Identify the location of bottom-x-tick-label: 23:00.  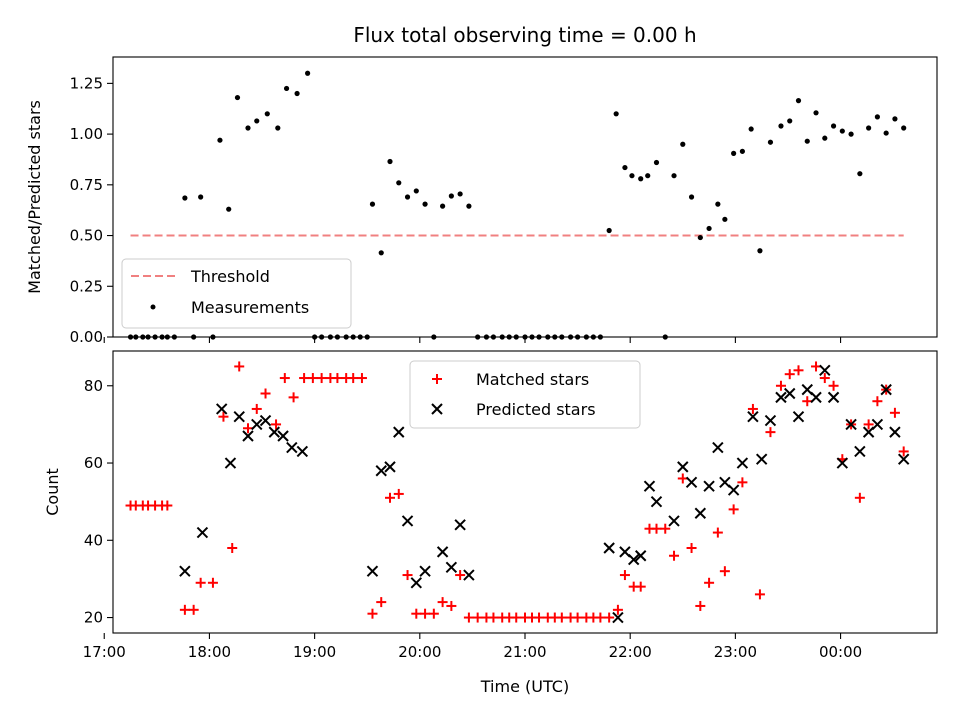
(735, 652).